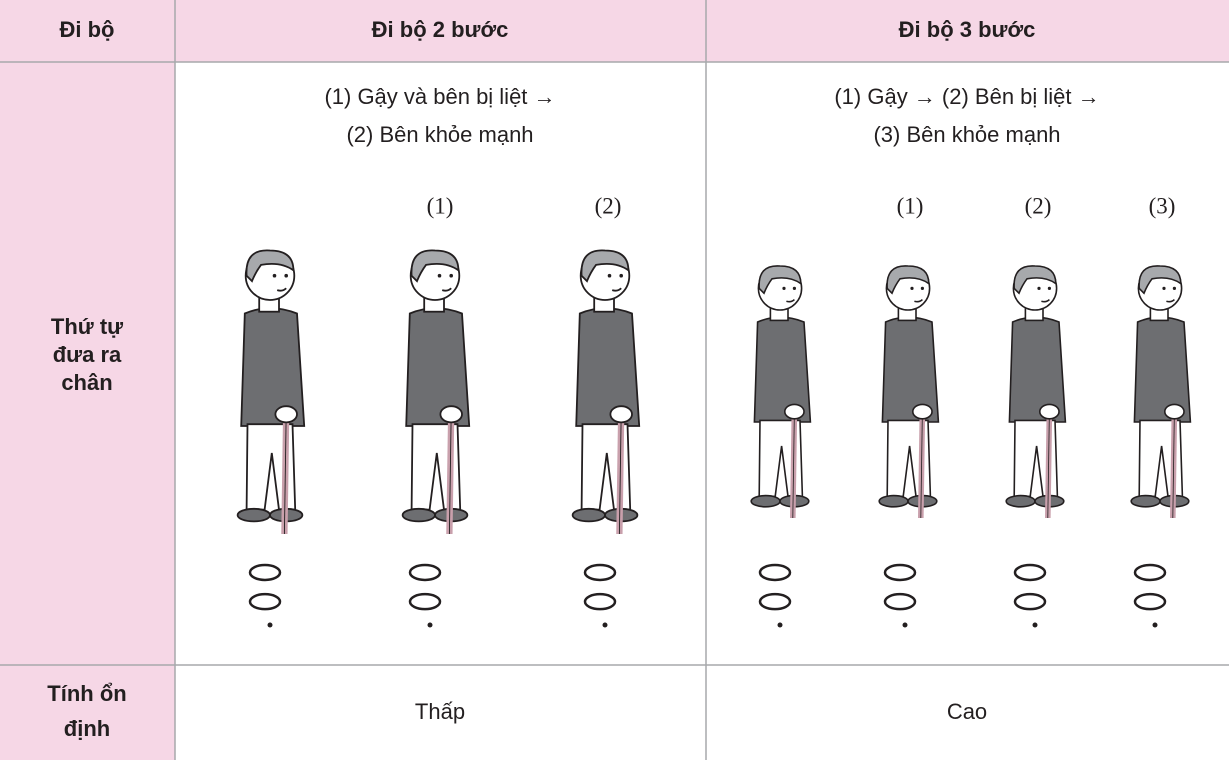 The height and width of the screenshot is (760, 1229). Describe the element at coordinates (967, 711) in the screenshot. I see `table-cell: Cao` at that location.